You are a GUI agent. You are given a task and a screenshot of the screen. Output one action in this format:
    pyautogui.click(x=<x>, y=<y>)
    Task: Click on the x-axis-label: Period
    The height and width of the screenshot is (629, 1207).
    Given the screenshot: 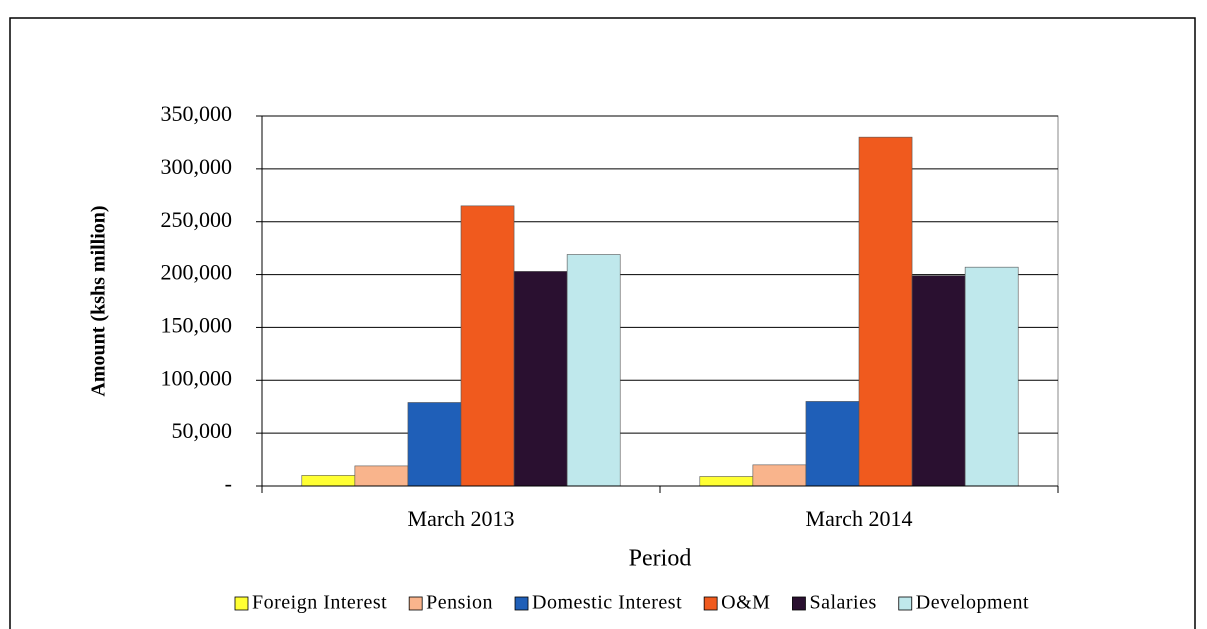 What is the action you would take?
    pyautogui.click(x=660, y=559)
    